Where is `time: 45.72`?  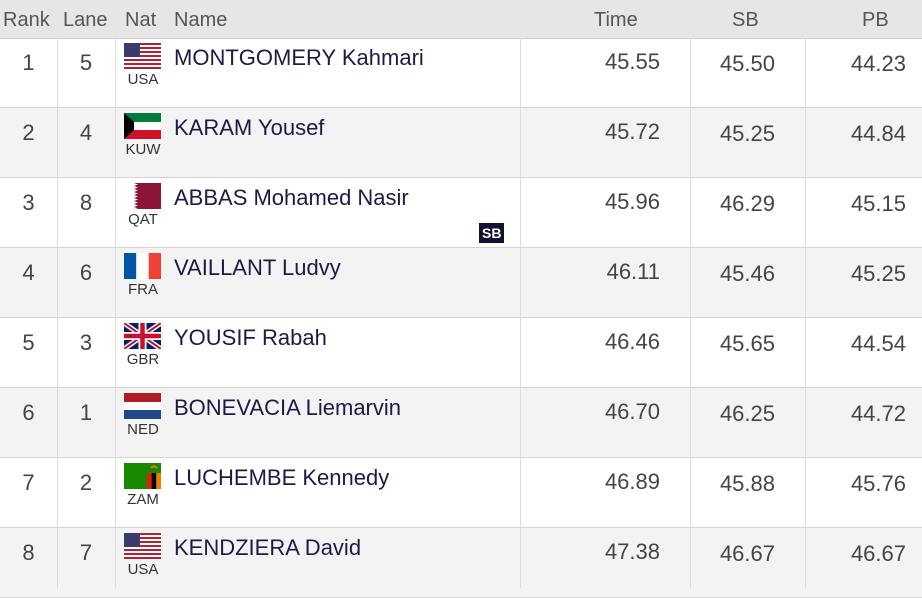
time: 45.72 is located at coordinates (632, 131).